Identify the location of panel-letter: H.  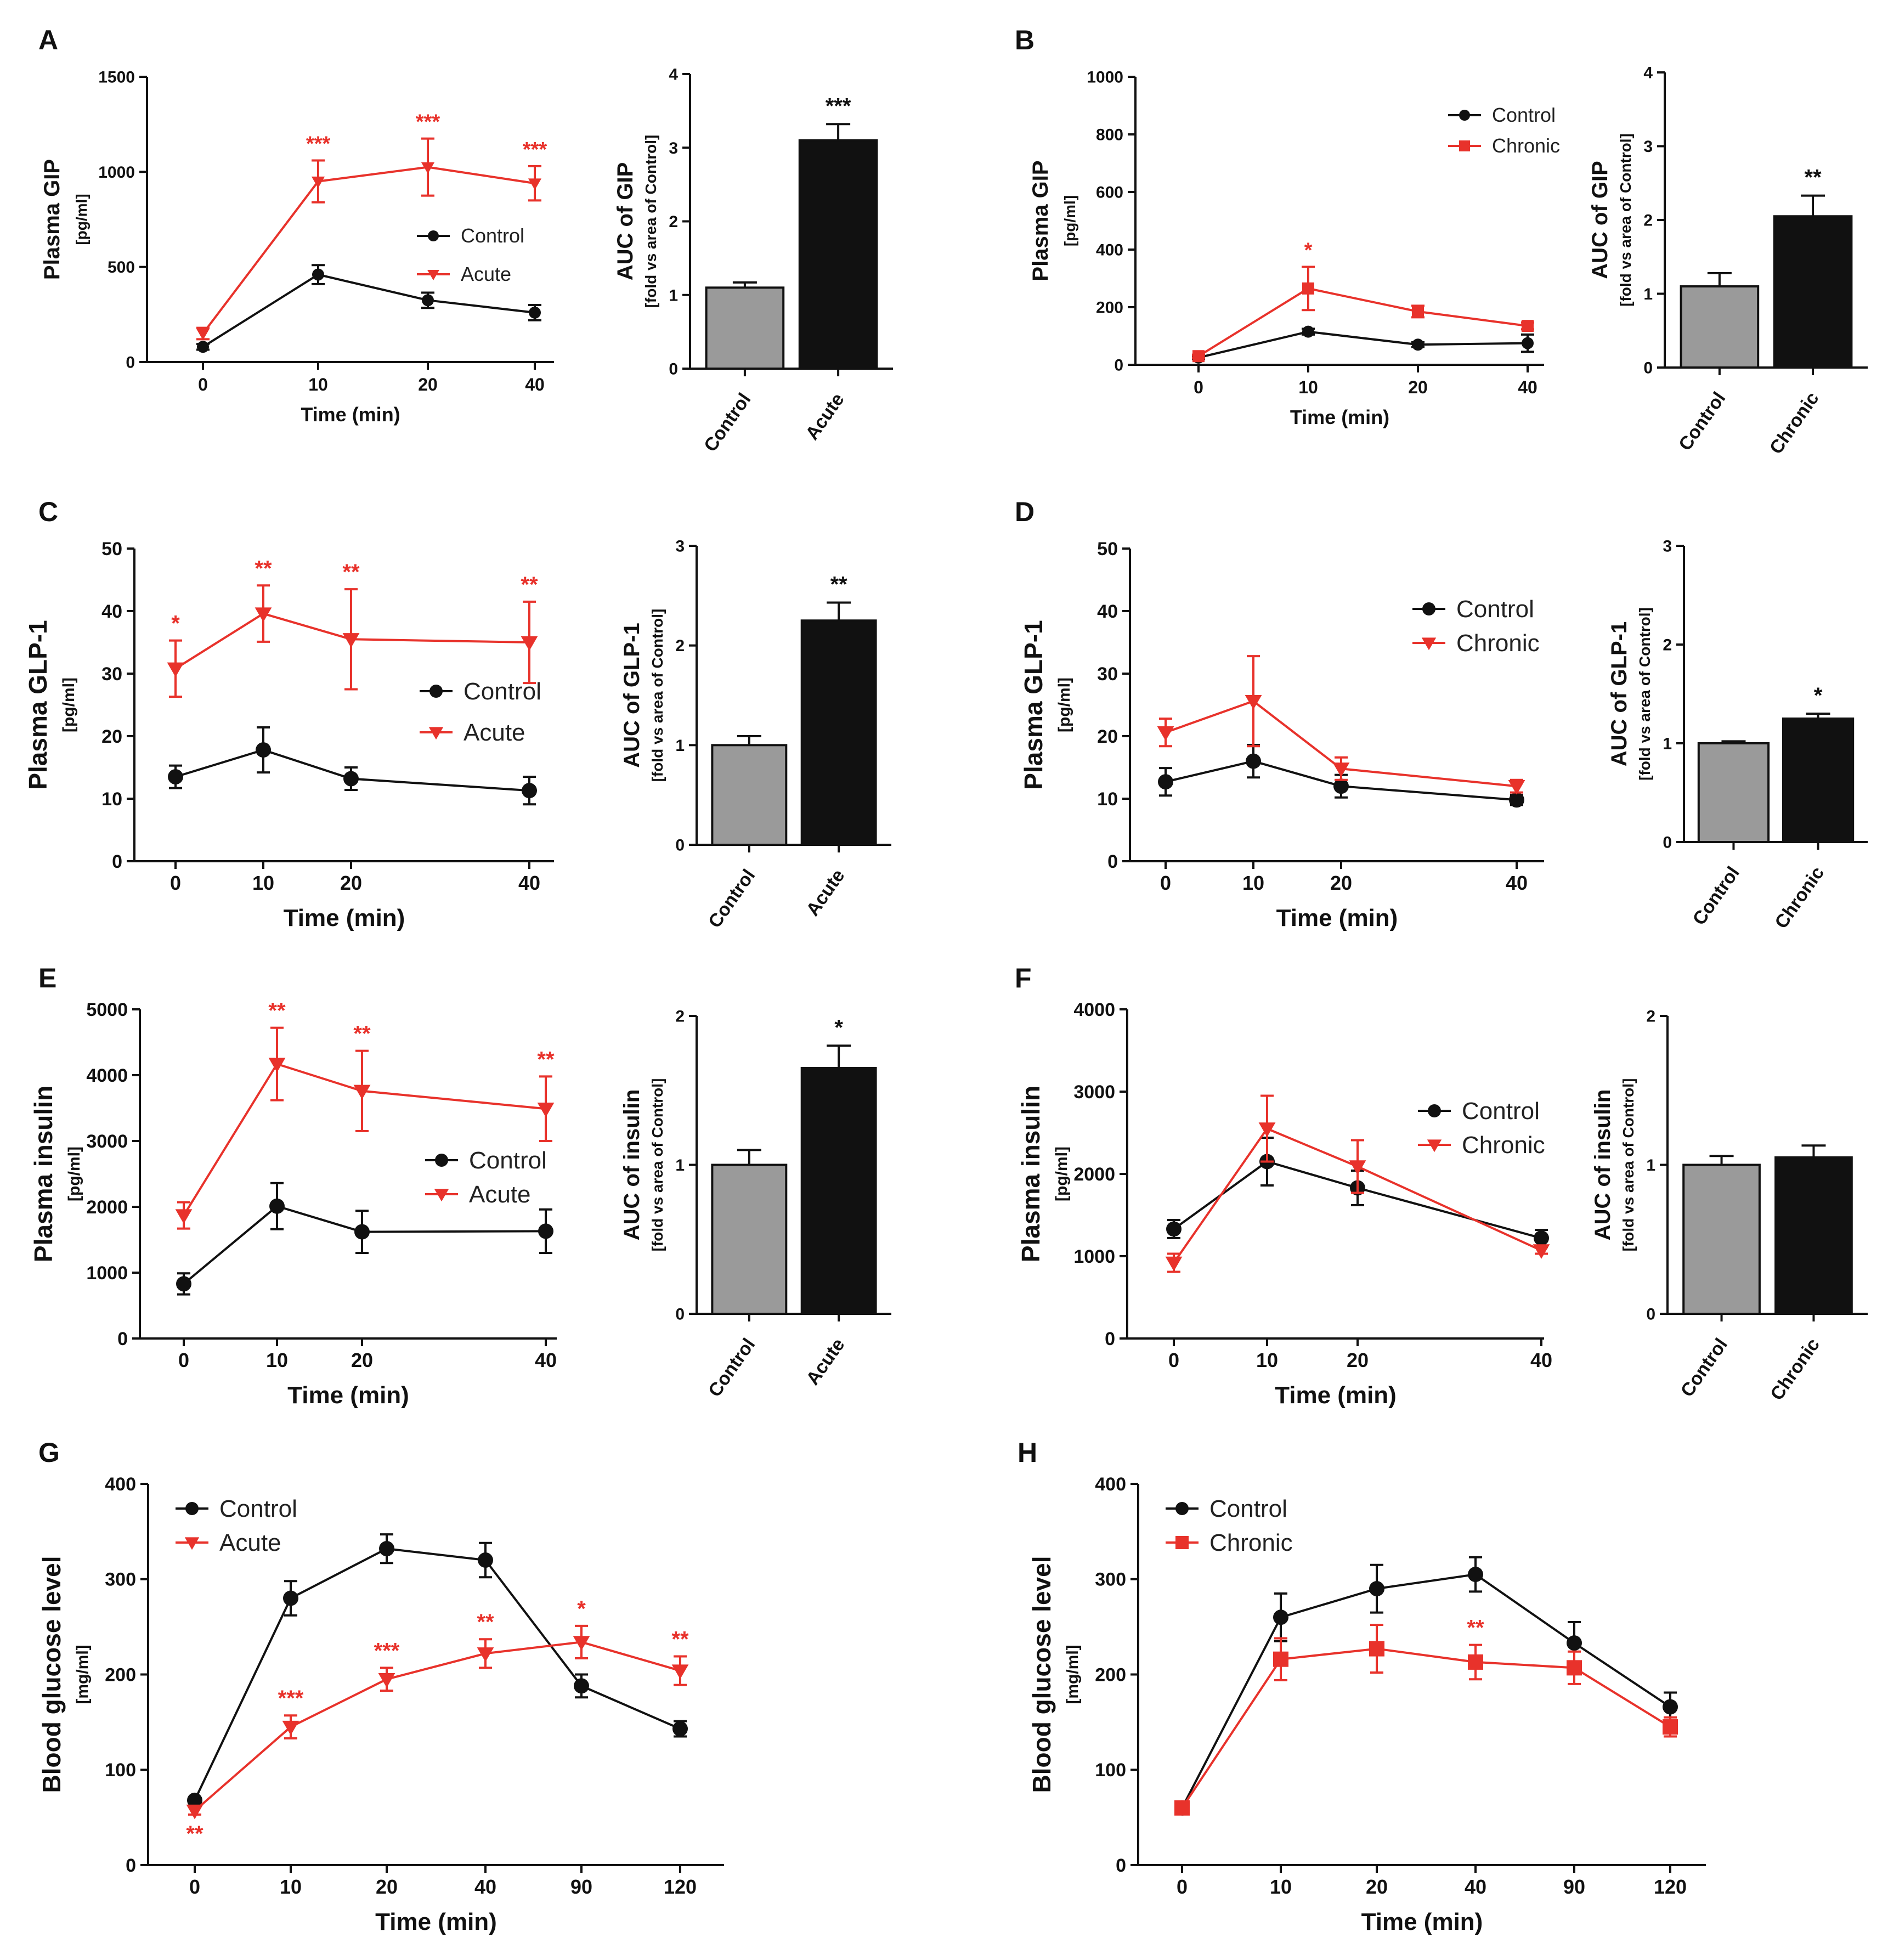
(1027, 1452).